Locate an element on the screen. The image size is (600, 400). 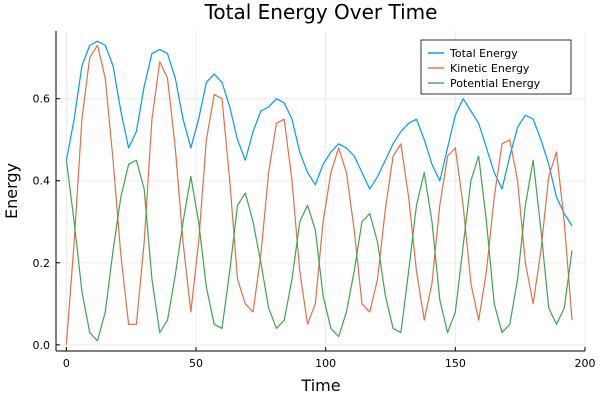
y-axis-ticks: 0.0 0.2 0.4 0.6 is located at coordinates (46, 222).